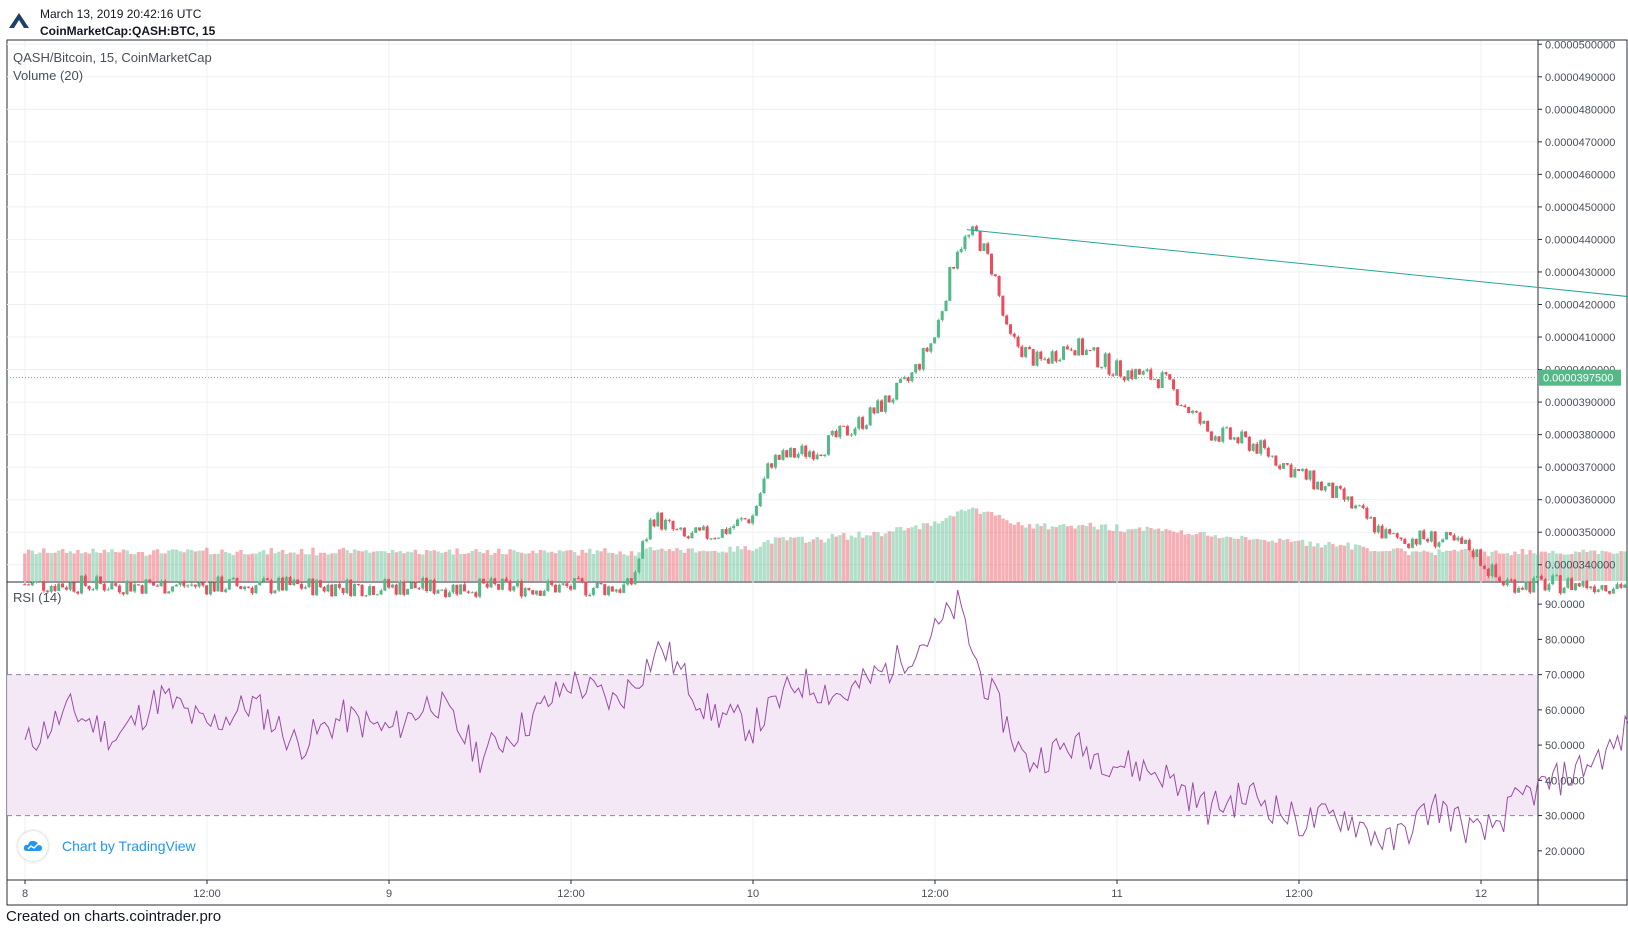  Describe the element at coordinates (1565, 711) in the screenshot. I see `rsi-tick-label: 60.0000` at that location.